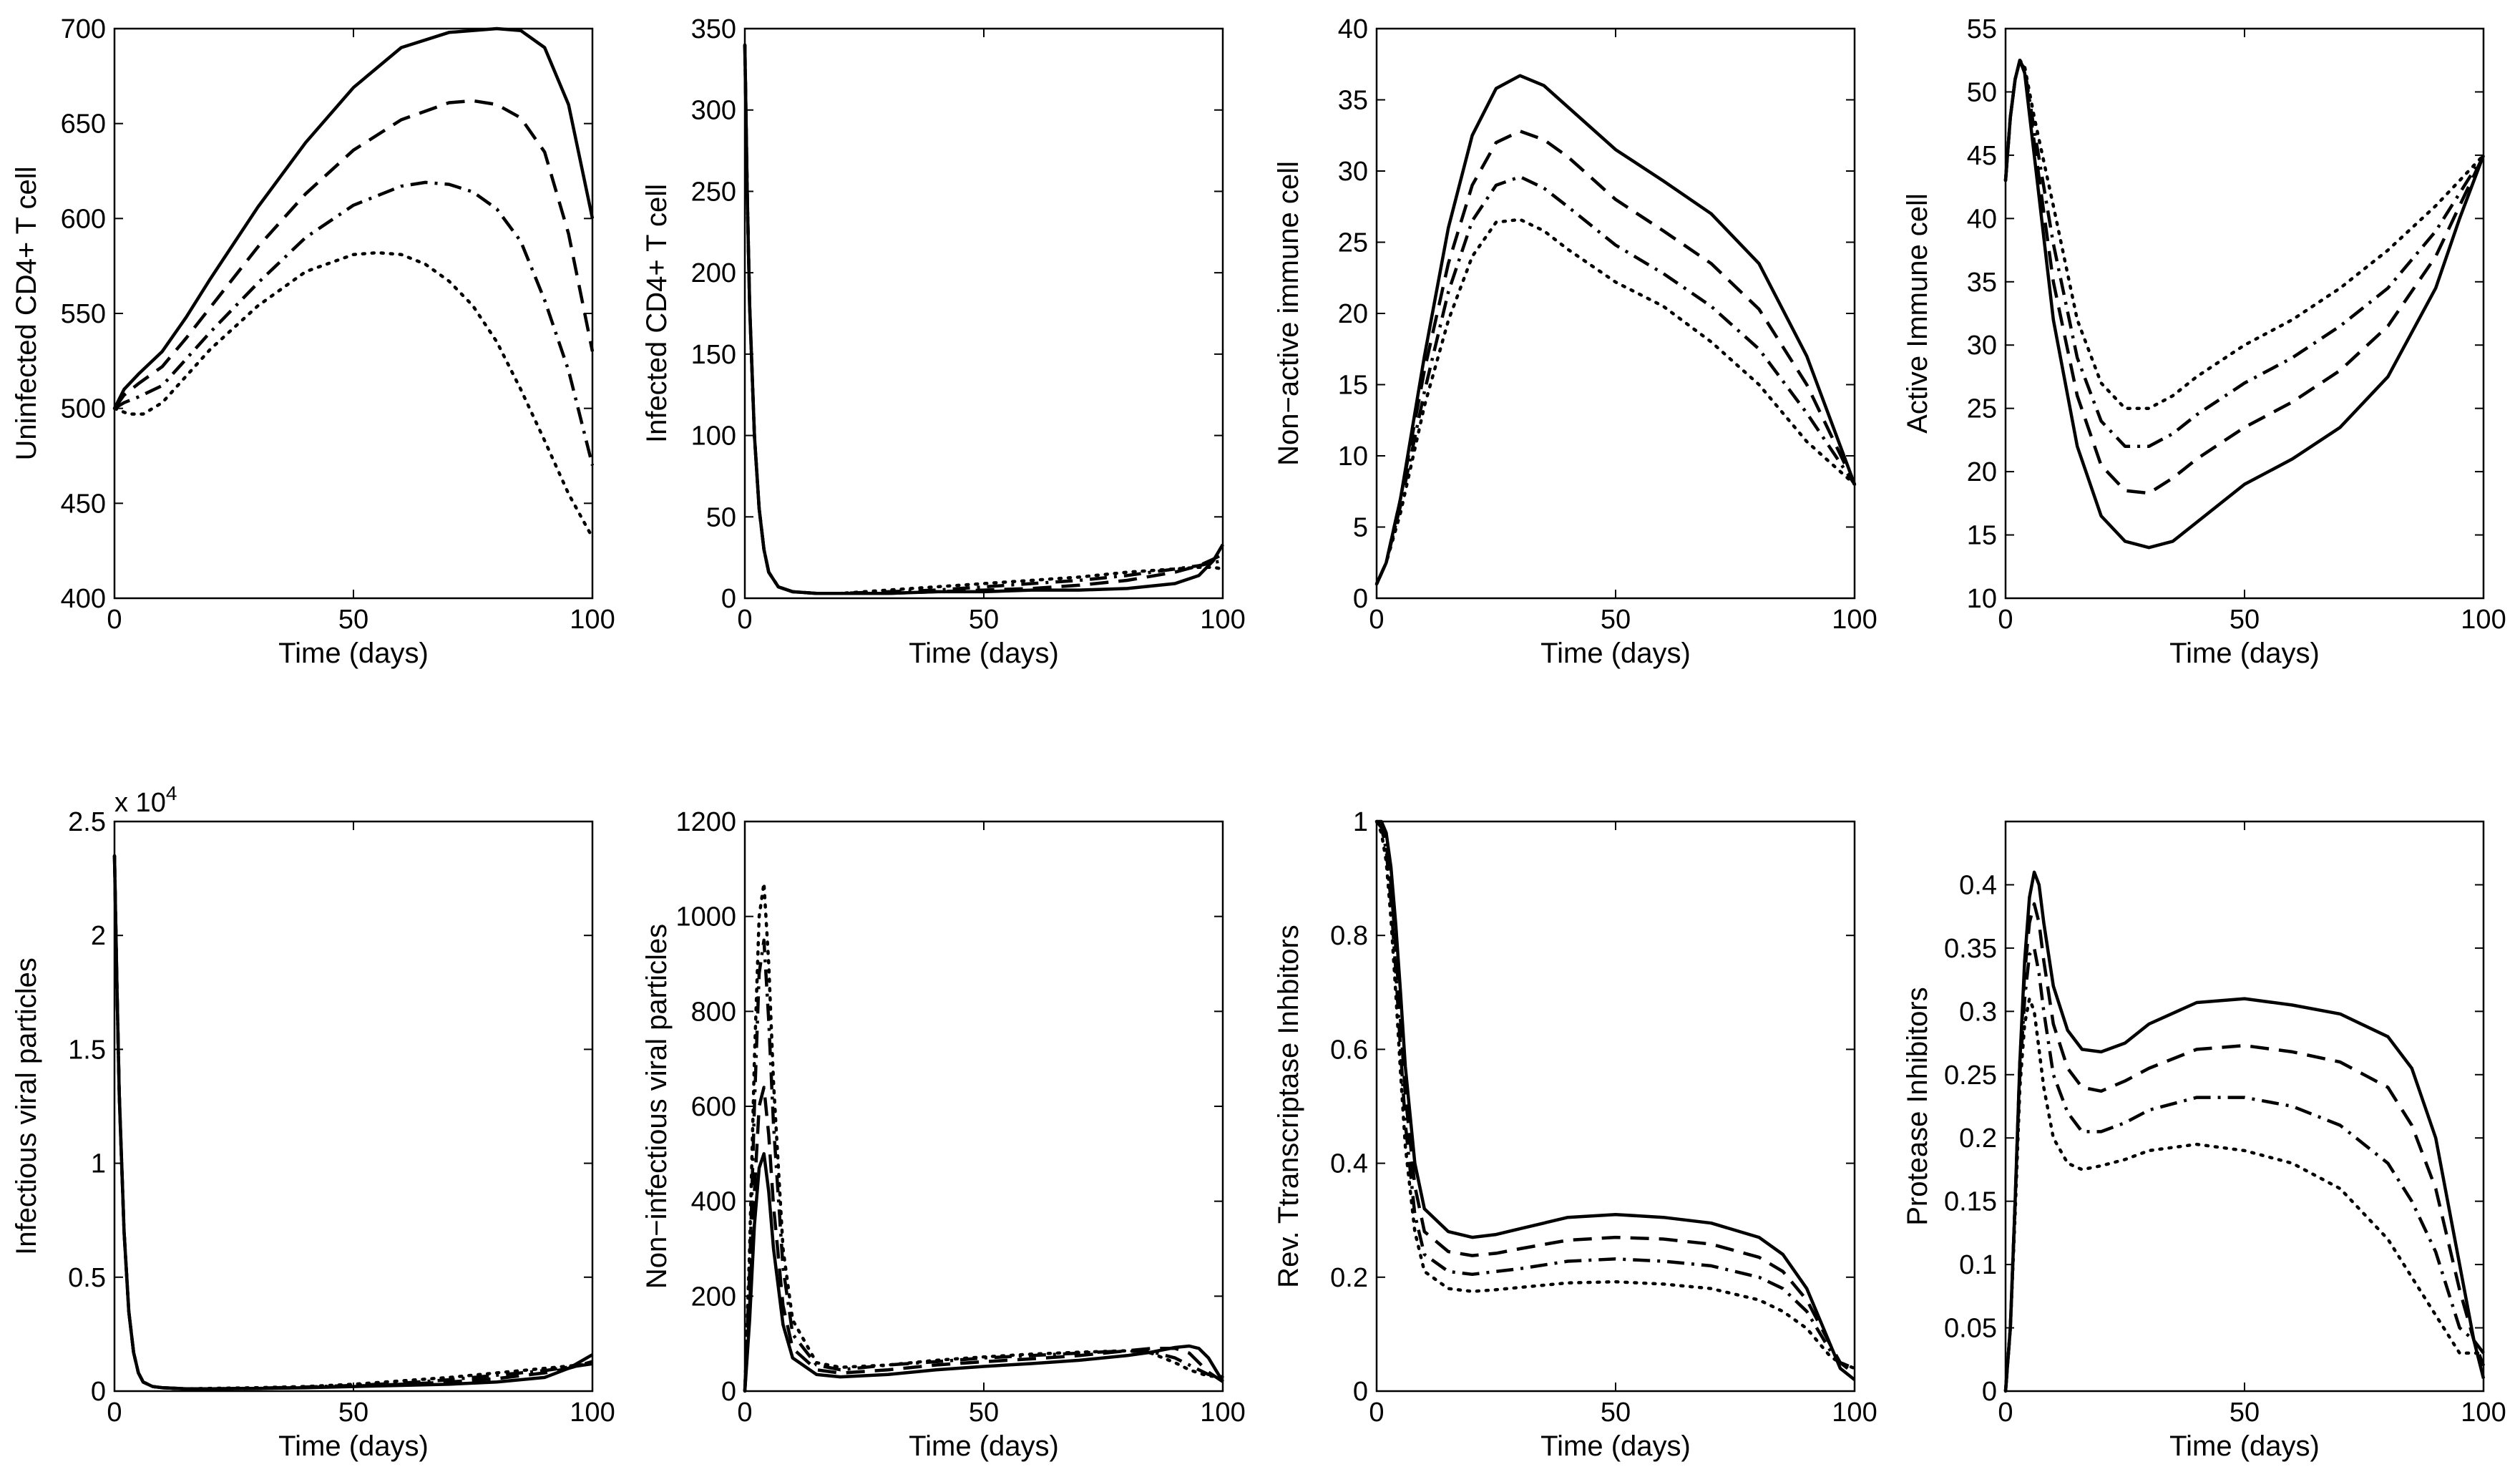 The height and width of the screenshot is (1482, 2520). I want to click on y-axis-label: Active Immune cell, so click(1917, 313).